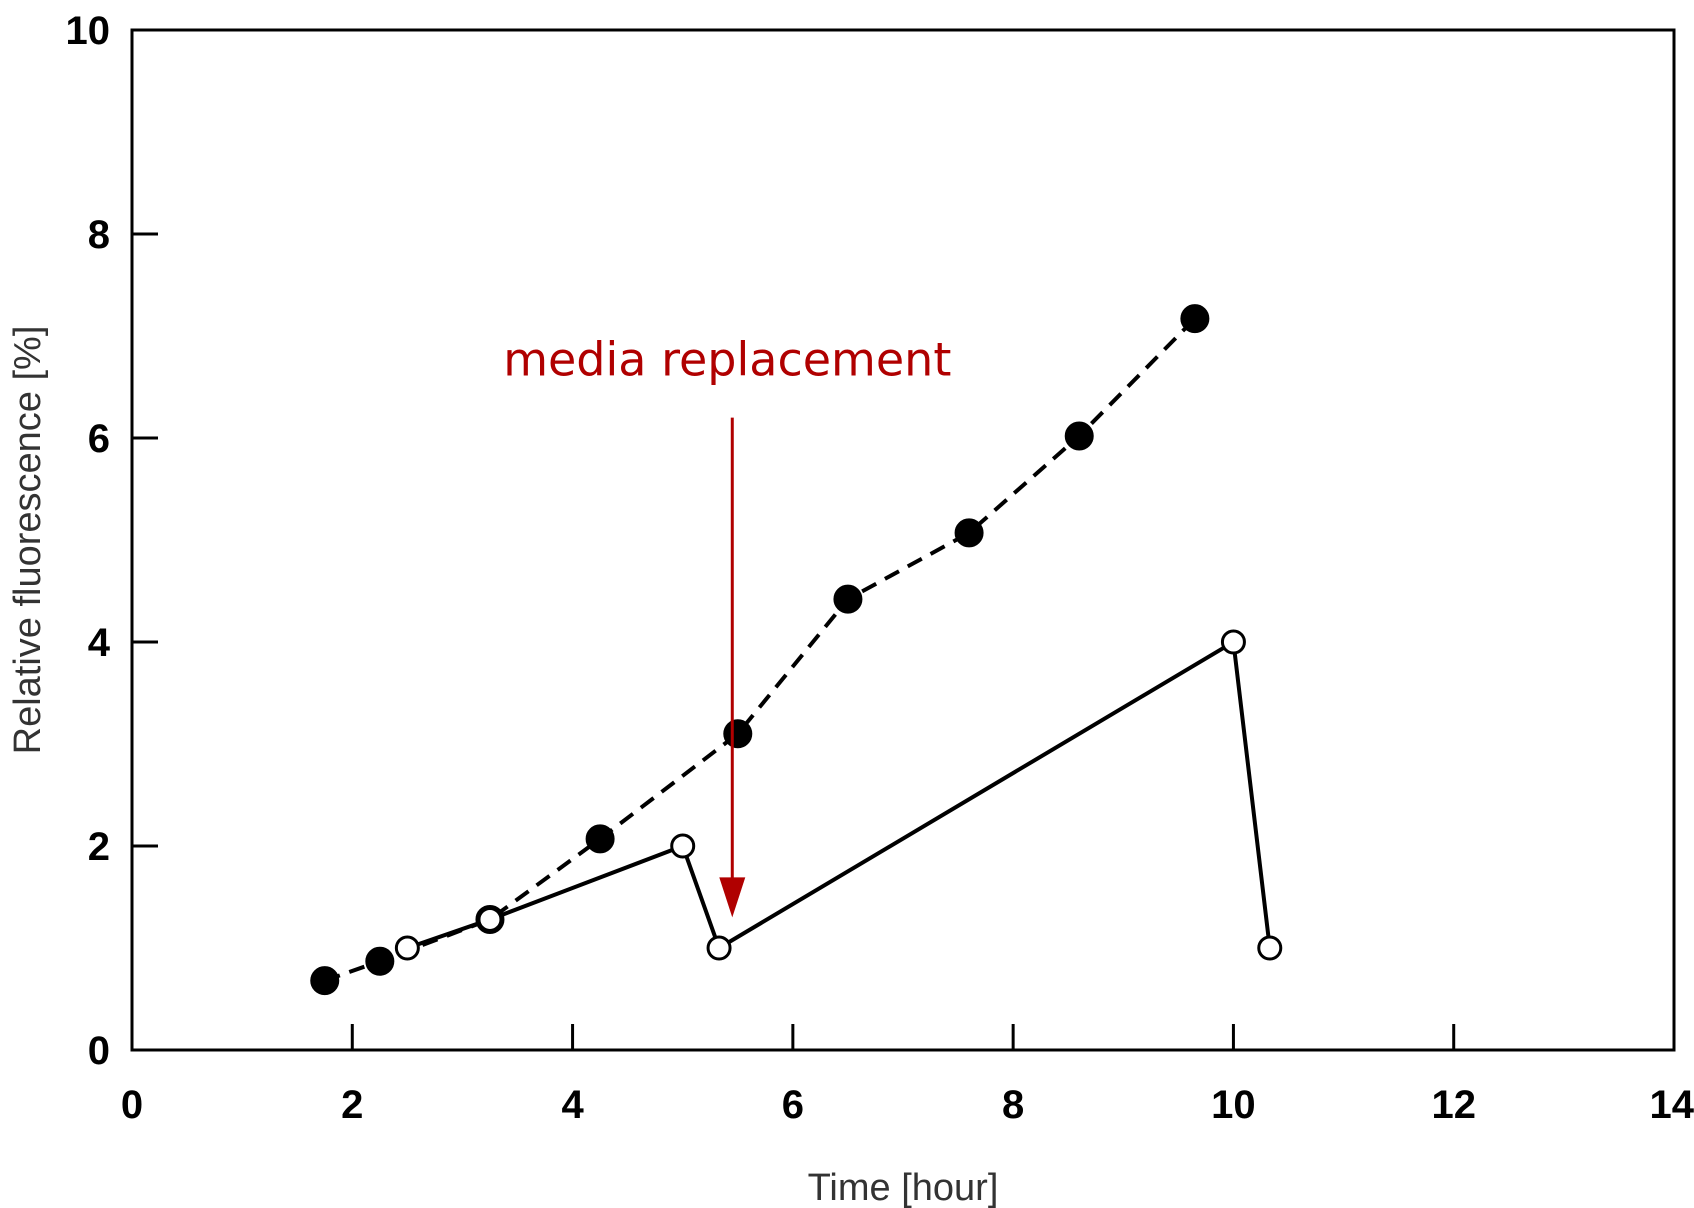 The image size is (1694, 1208). What do you see at coordinates (112, 541) in the screenshot?
I see `y-axis-ticks: 0 2 4 6 8 10` at bounding box center [112, 541].